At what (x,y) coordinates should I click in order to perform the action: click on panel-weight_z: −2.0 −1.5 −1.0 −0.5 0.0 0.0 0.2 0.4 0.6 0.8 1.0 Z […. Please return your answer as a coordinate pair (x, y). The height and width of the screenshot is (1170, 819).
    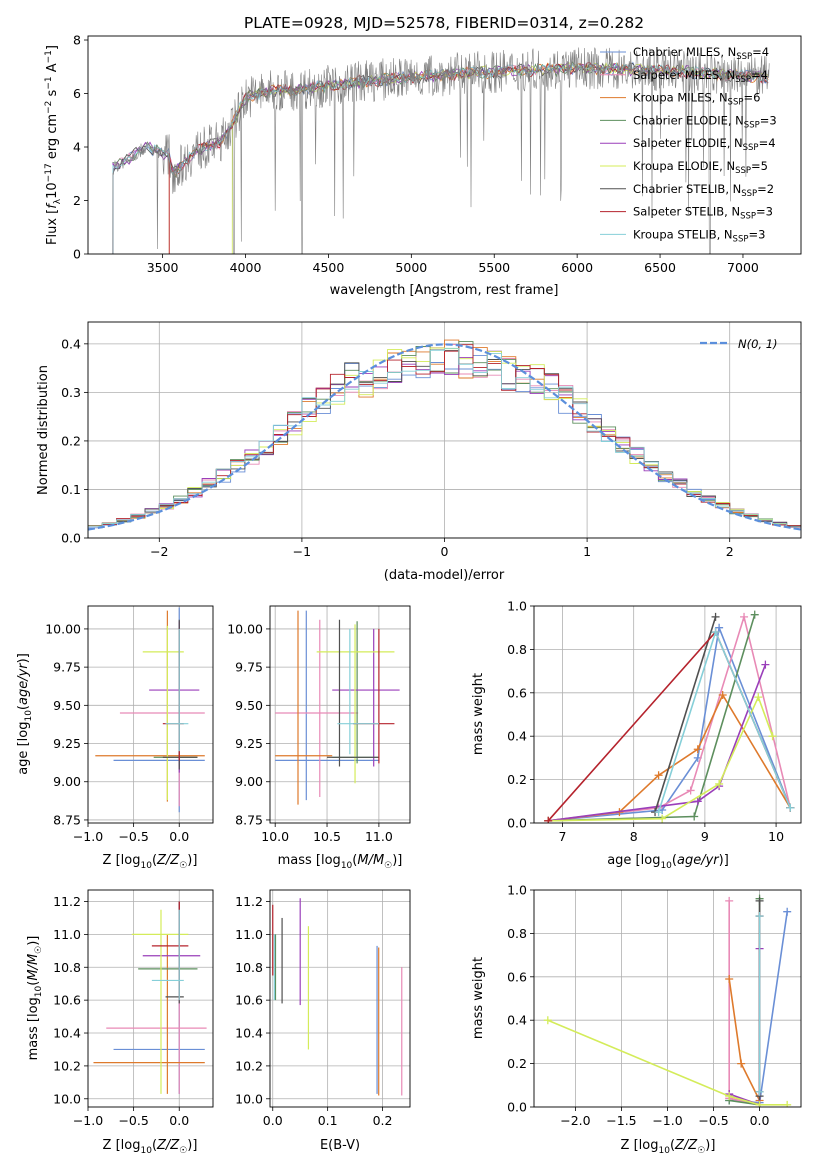
    Looking at the image, I should click on (636, 1019).